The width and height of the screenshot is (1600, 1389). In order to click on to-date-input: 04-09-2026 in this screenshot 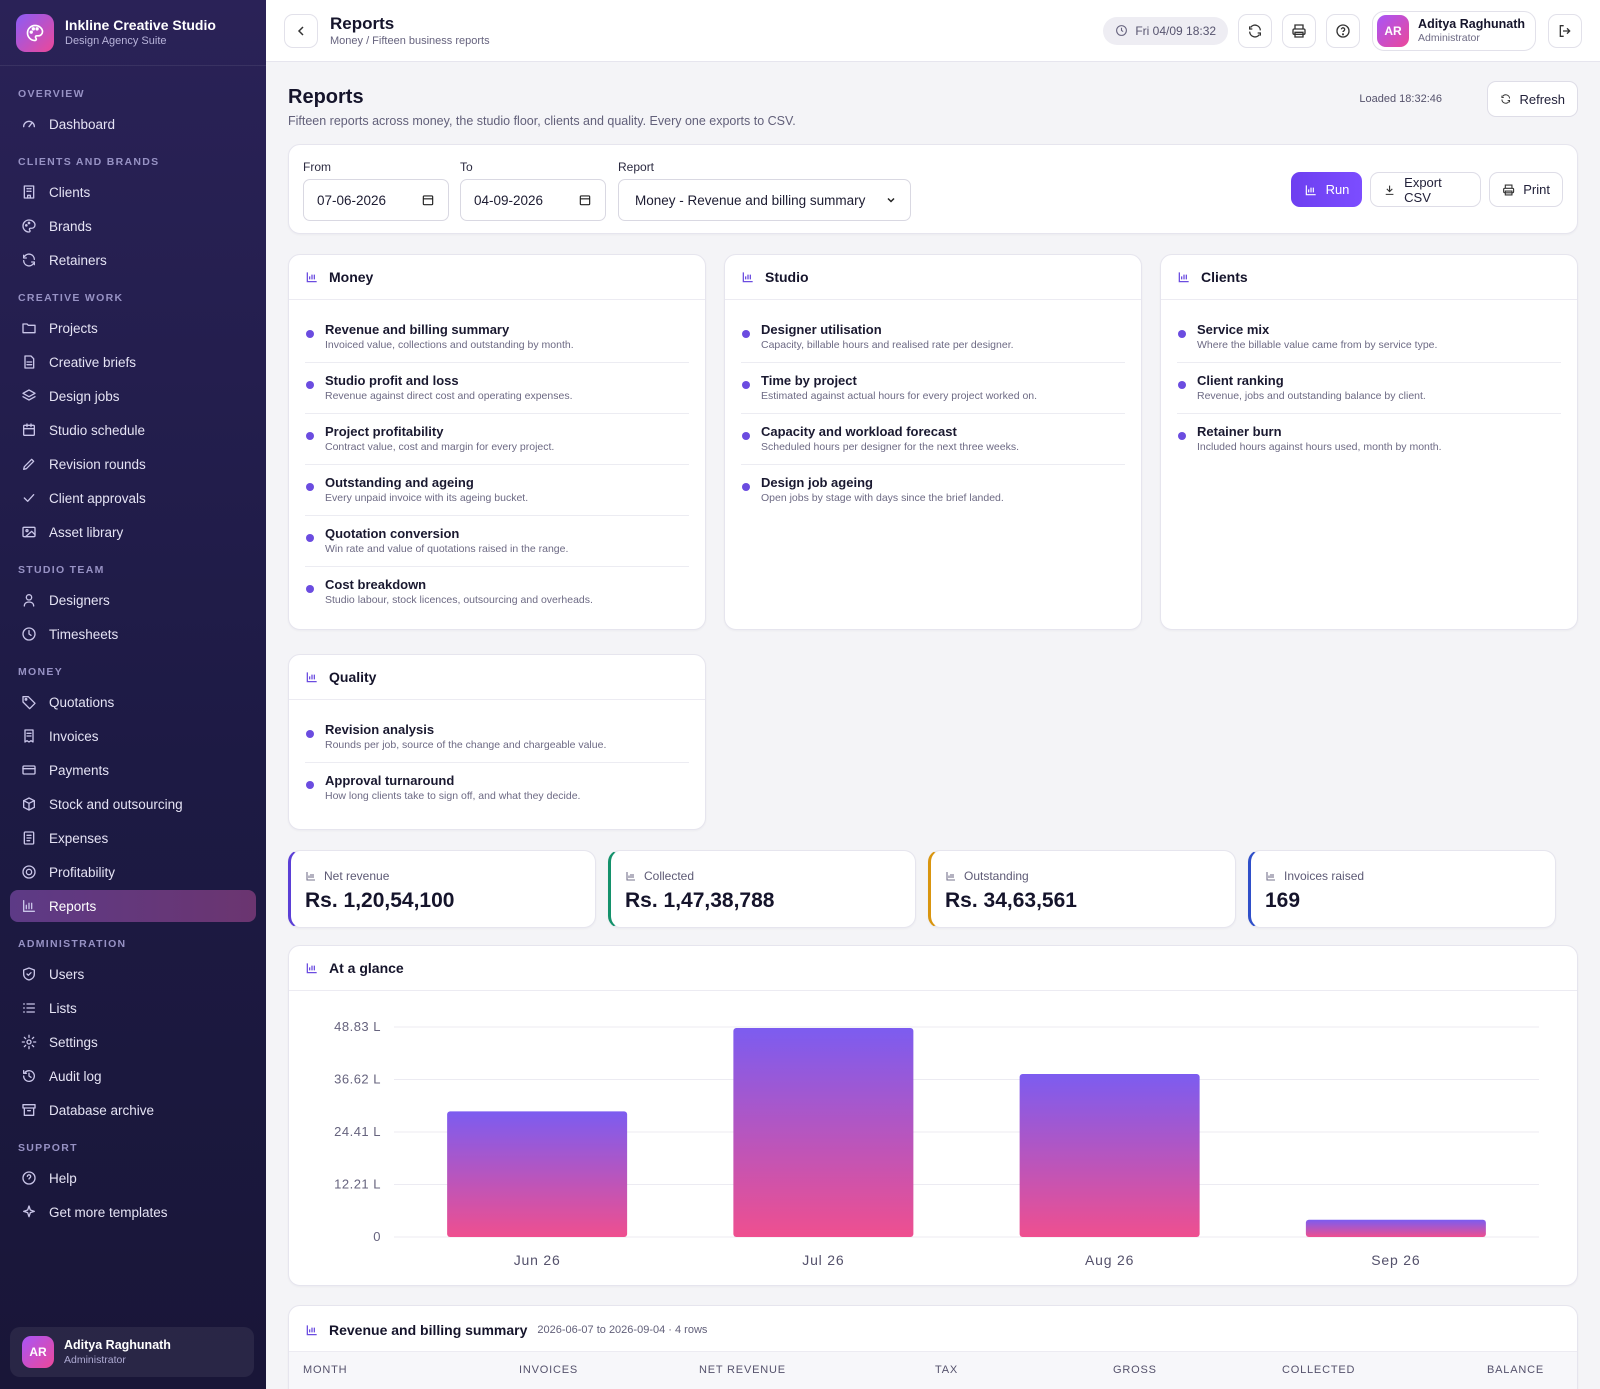, I will do `click(533, 200)`.